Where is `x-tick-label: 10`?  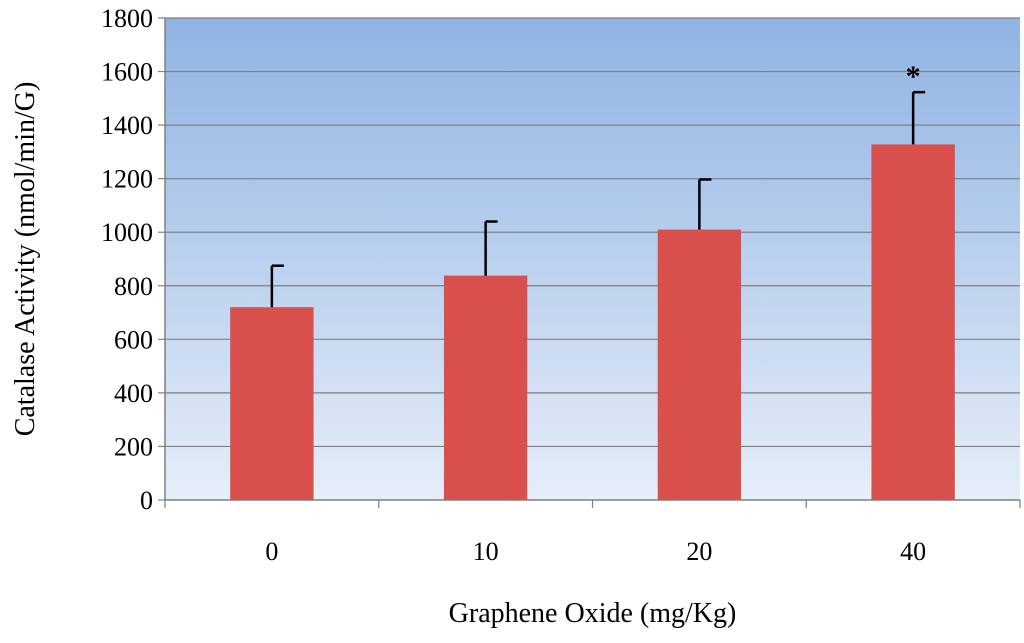 x-tick-label: 10 is located at coordinates (486, 551).